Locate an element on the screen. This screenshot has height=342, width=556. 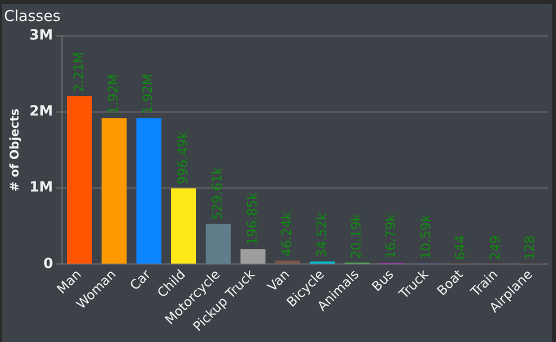
x-tick-label: Bus is located at coordinates (383, 281).